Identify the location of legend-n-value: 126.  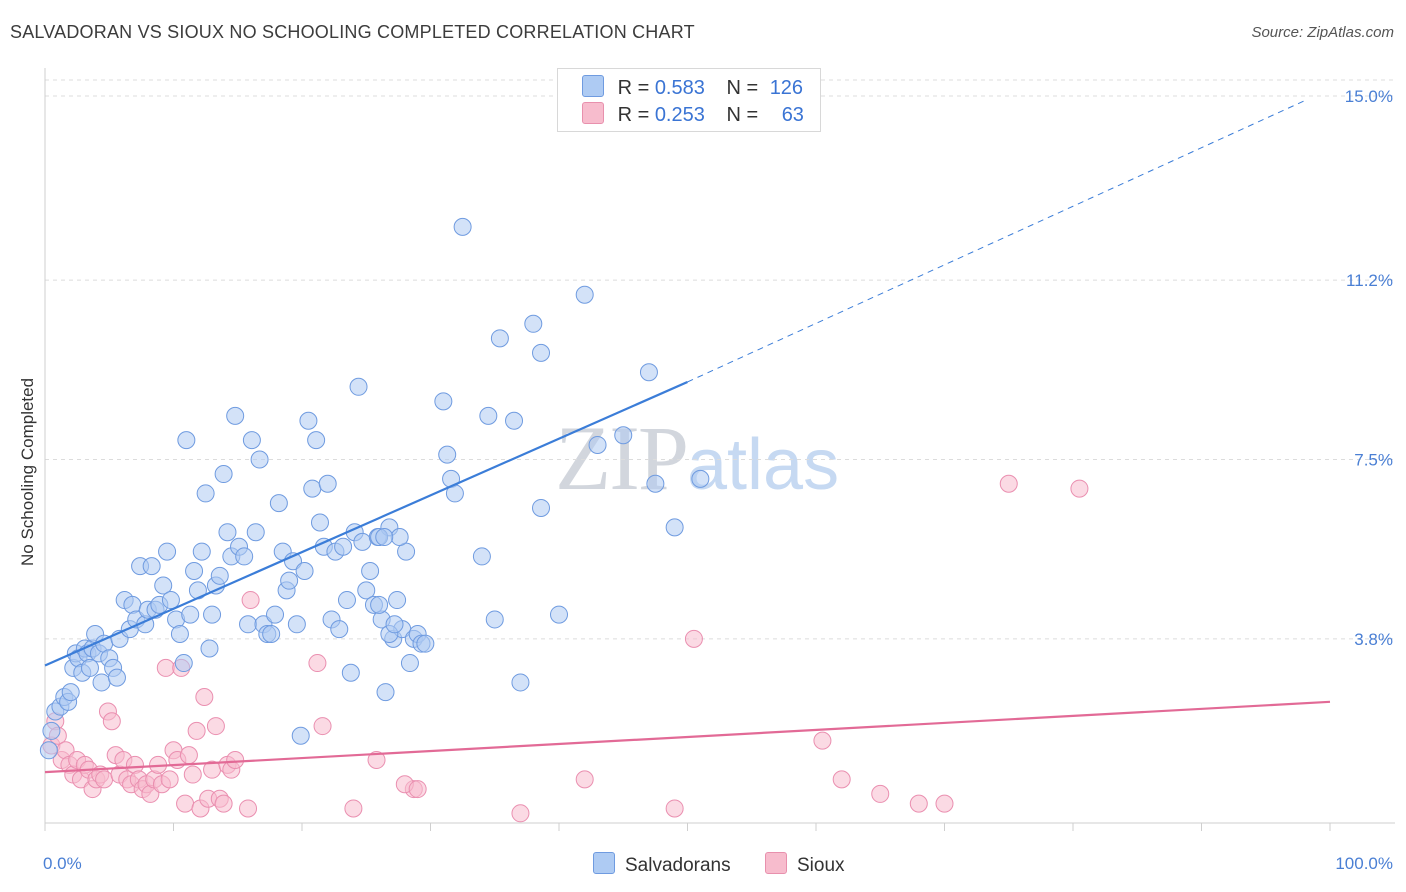
(786, 88).